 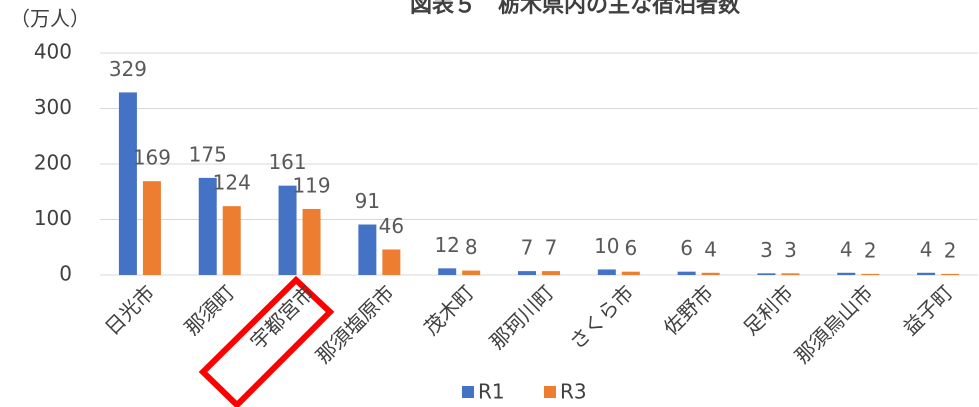 I want to click on value-label: 10, so click(x=606, y=246).